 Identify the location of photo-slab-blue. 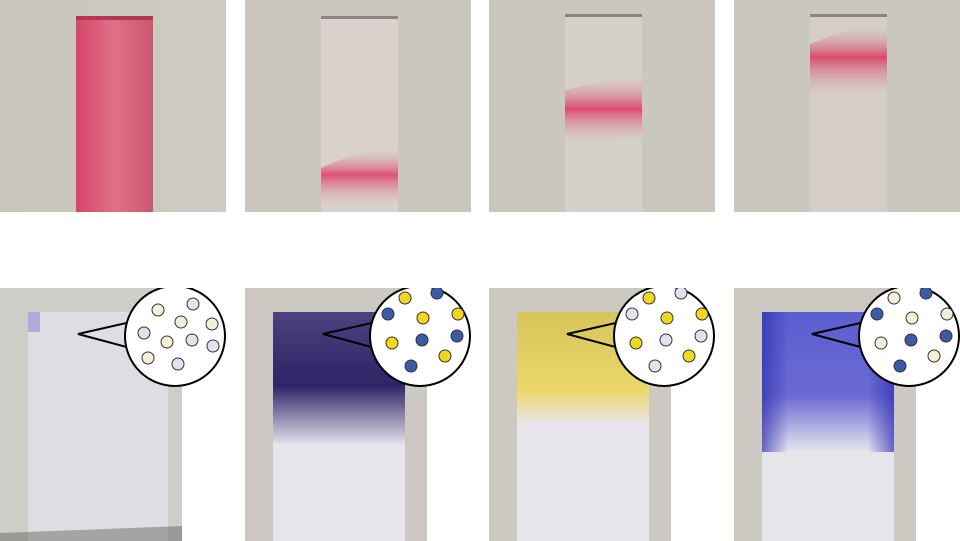
(847, 414).